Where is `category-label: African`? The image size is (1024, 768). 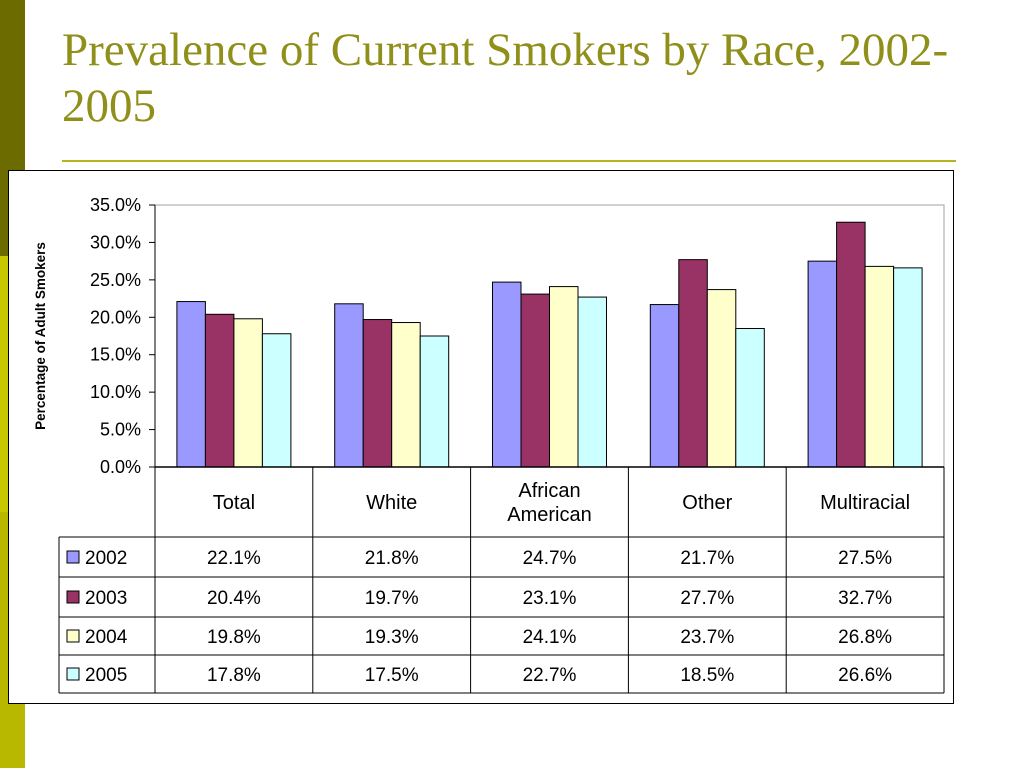 category-label: African is located at coordinates (549, 491).